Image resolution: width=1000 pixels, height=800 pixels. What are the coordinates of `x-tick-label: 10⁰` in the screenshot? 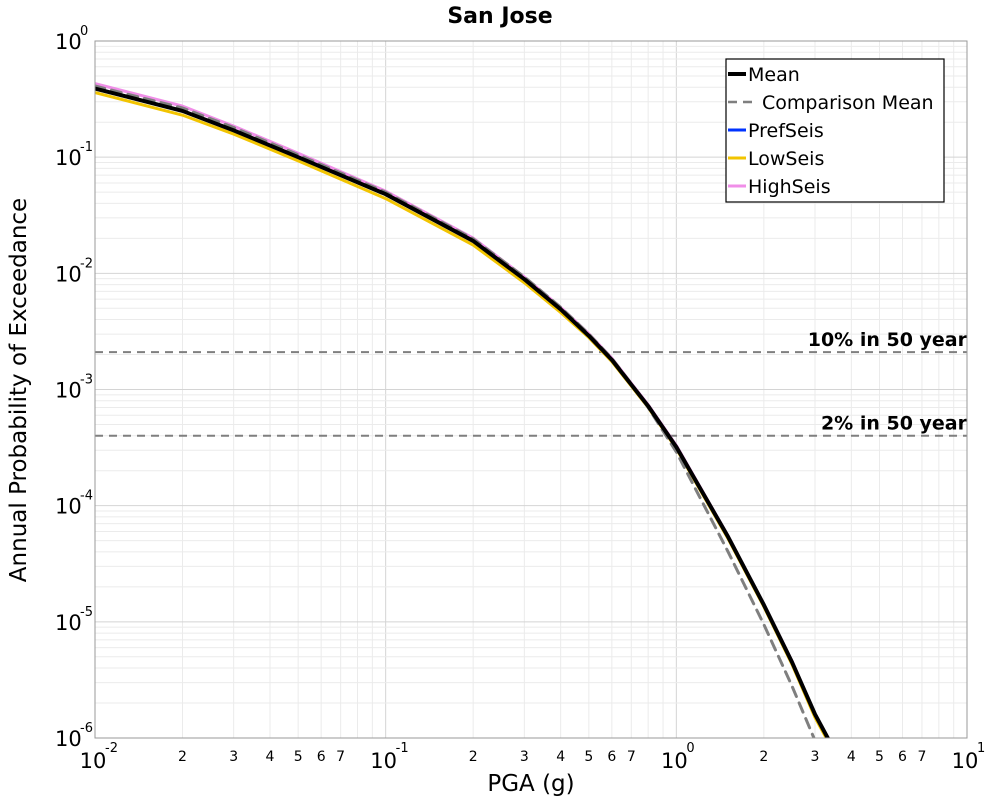 It's located at (678, 757).